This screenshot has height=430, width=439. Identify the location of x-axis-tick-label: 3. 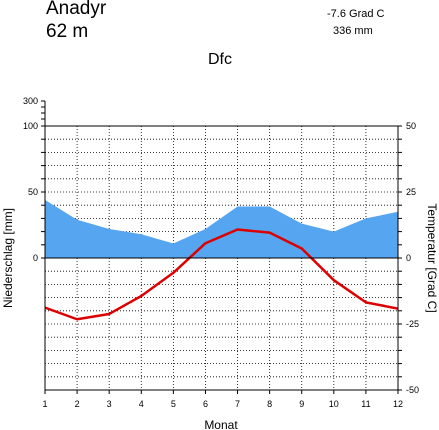
(109, 404).